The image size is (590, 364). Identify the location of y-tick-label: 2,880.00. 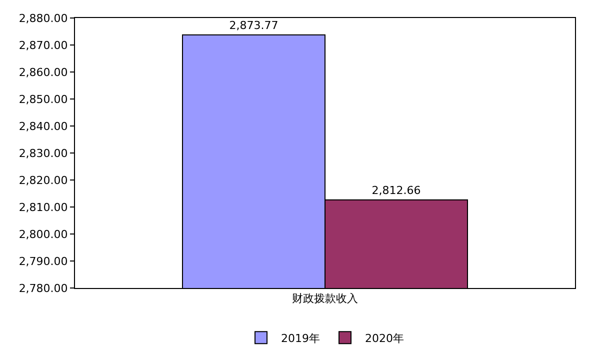
(43, 18).